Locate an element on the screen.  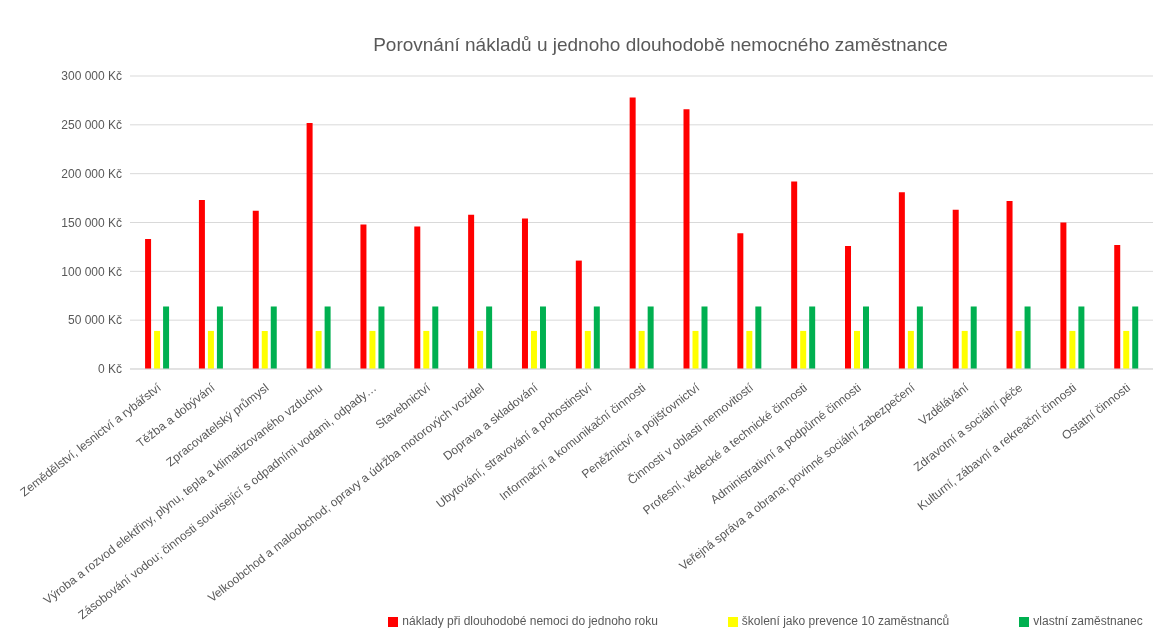
y-tick-label: 150 000 Kč is located at coordinates (91, 222).